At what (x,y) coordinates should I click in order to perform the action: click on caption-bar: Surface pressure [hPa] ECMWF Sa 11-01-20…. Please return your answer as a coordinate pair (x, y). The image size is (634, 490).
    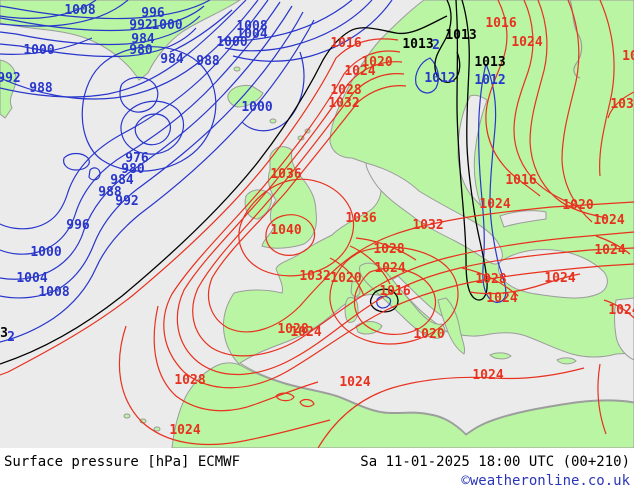
    Looking at the image, I should click on (317, 469).